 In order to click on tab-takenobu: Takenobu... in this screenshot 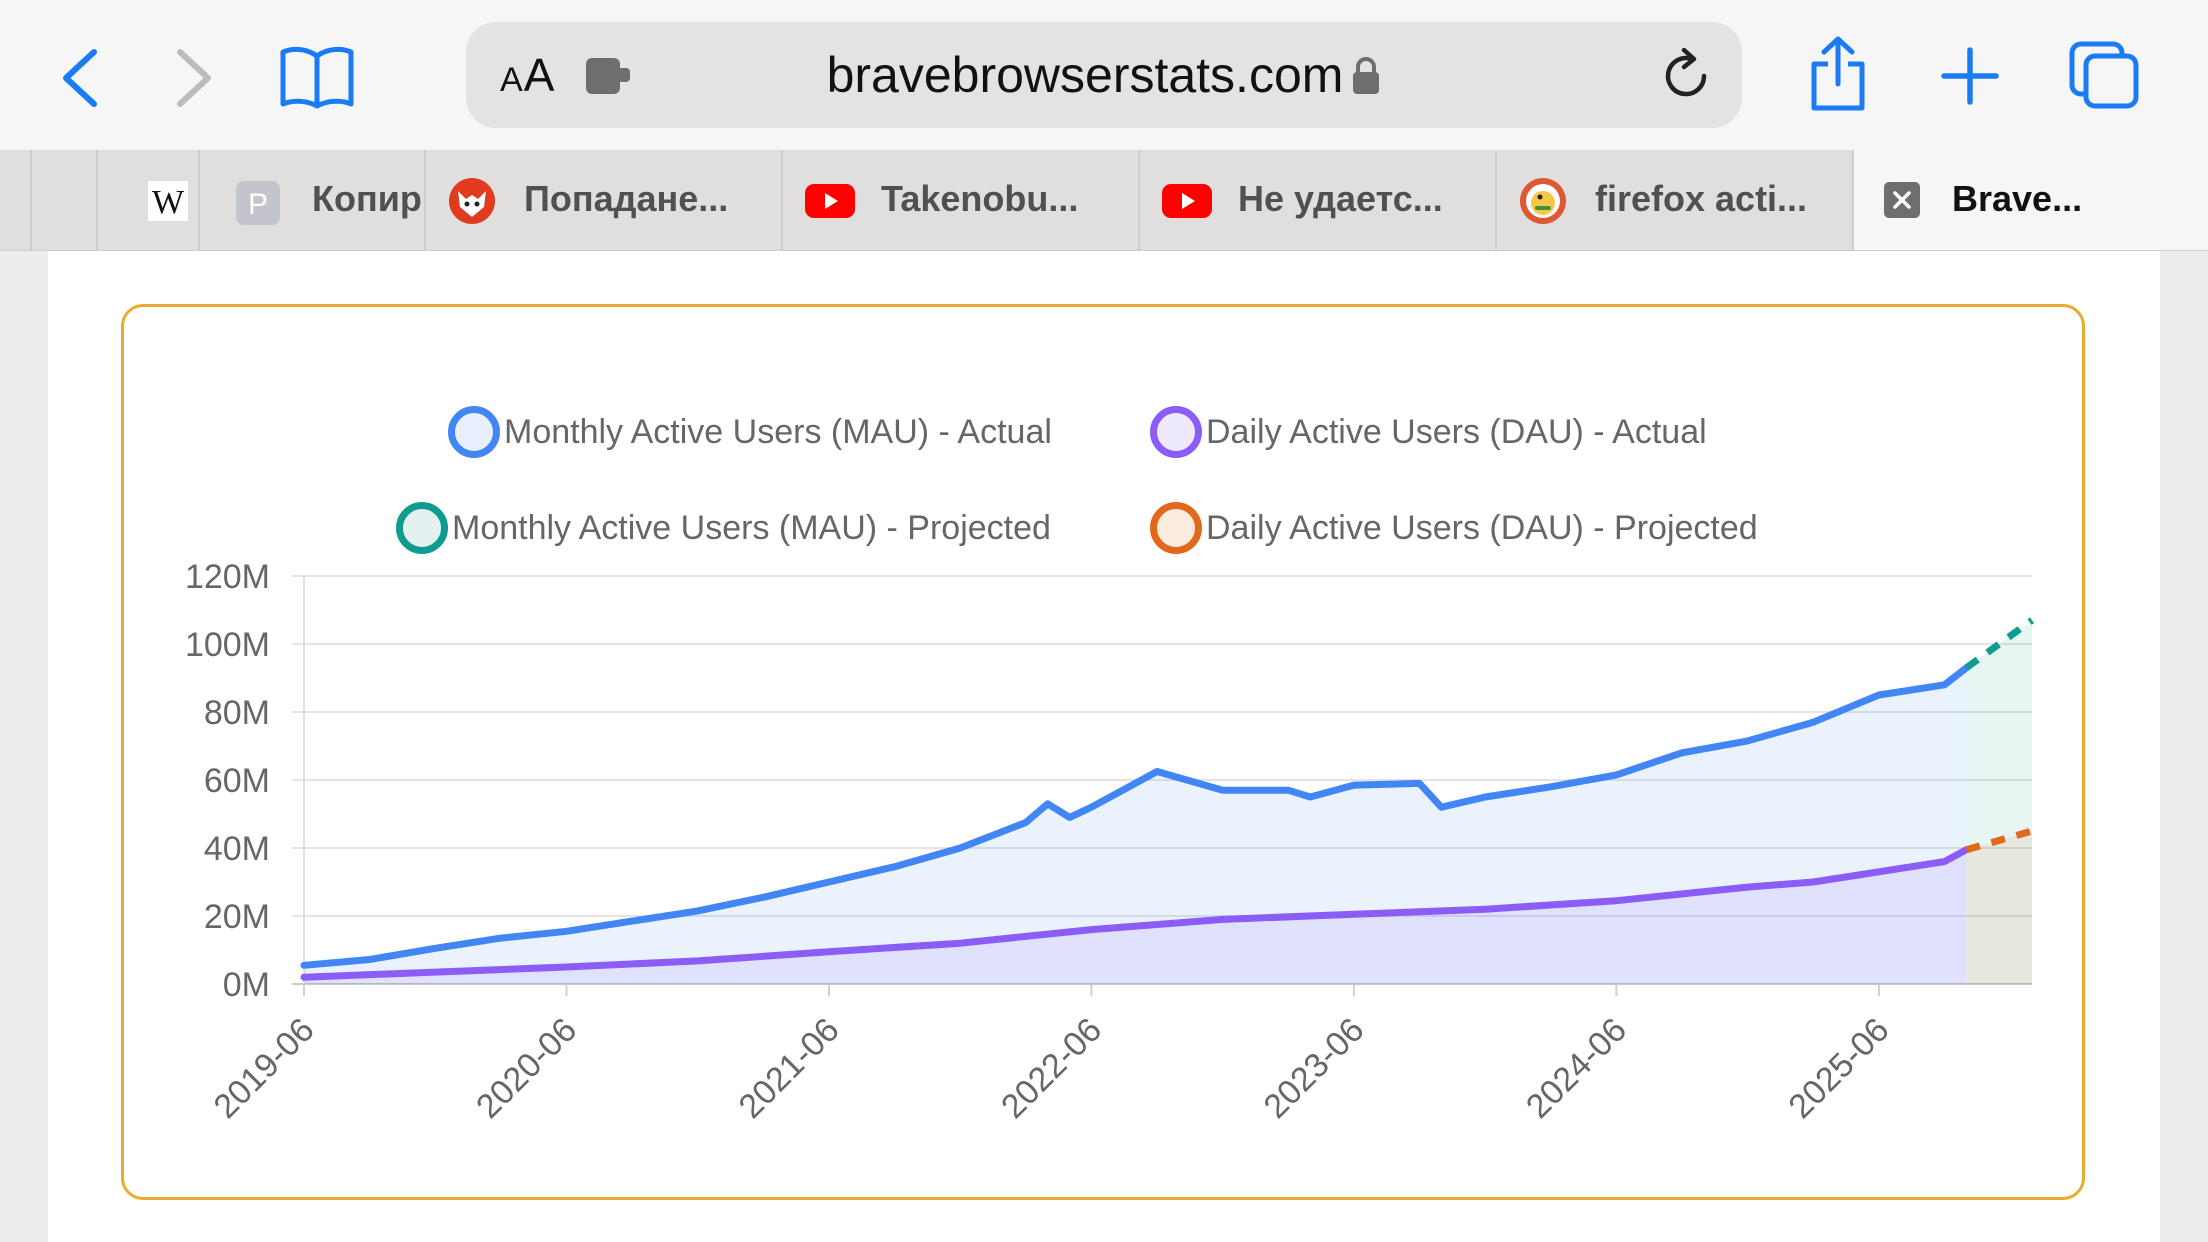, I will do `click(959, 200)`.